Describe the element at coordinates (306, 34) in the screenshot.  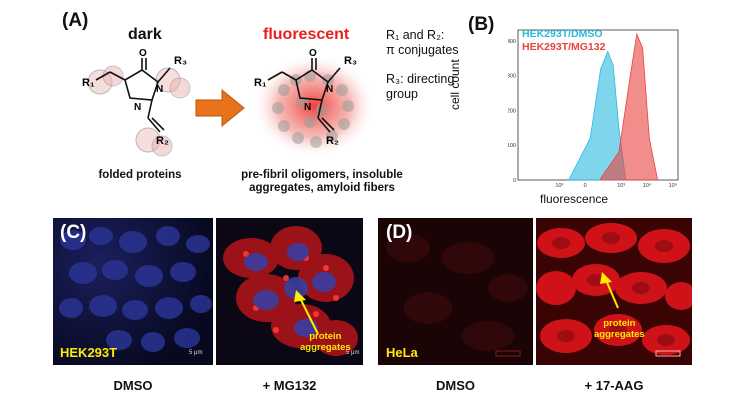
I see `fluorescent-title: fluorescent` at that location.